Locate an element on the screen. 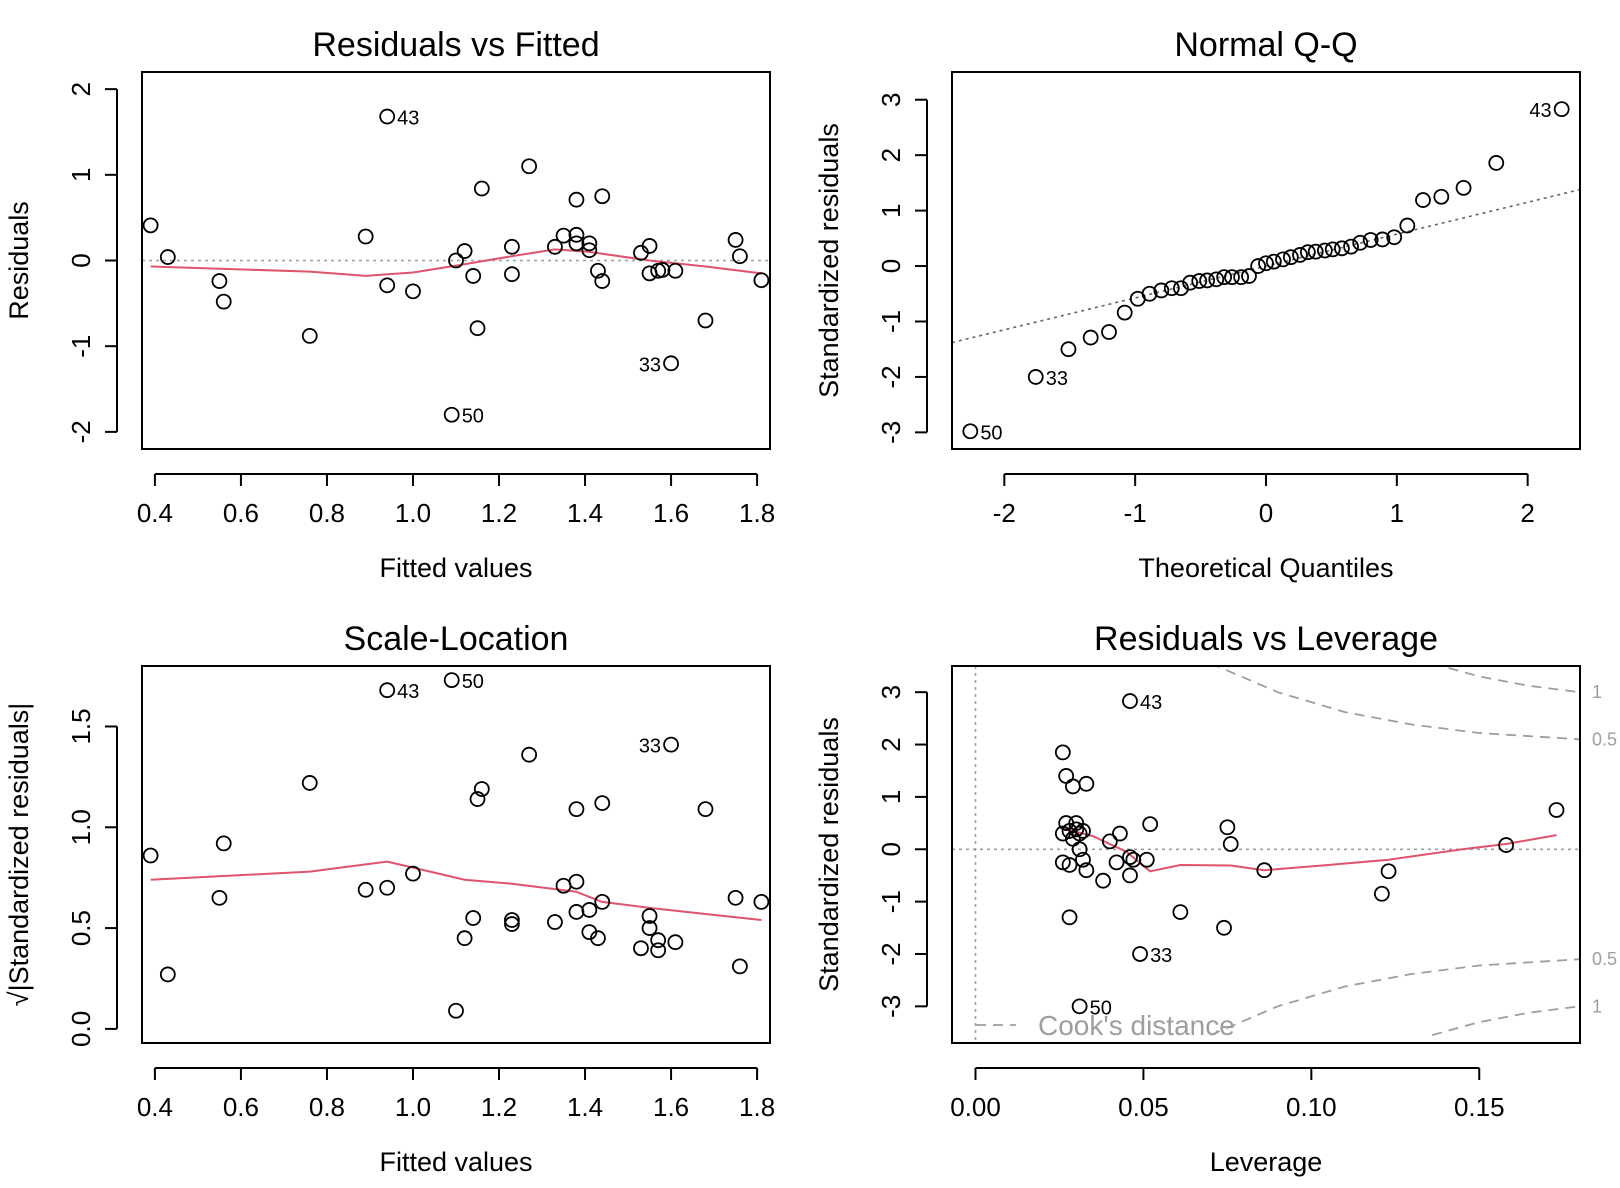 The width and height of the screenshot is (1620, 1188). y-axis: -2 -1 0 1 2 is located at coordinates (92, 262).